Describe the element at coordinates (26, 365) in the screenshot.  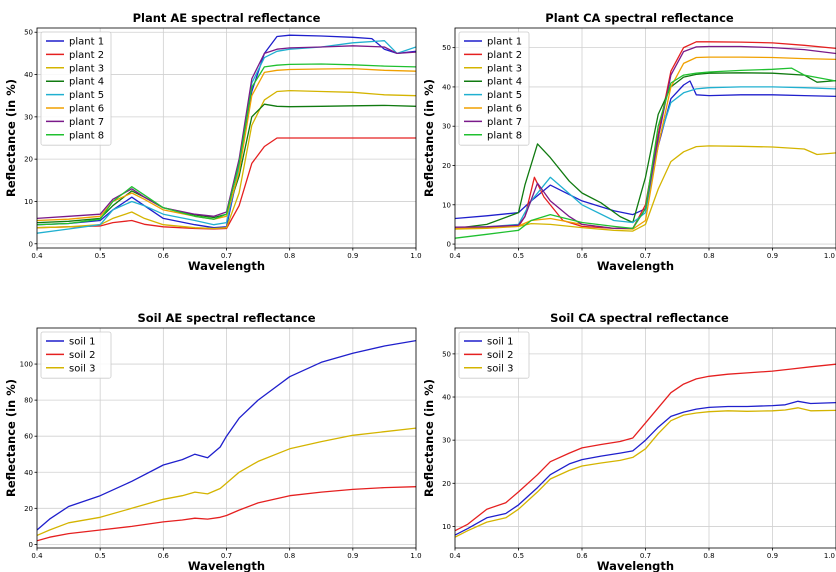
I see `y-tick-label: 100` at that location.